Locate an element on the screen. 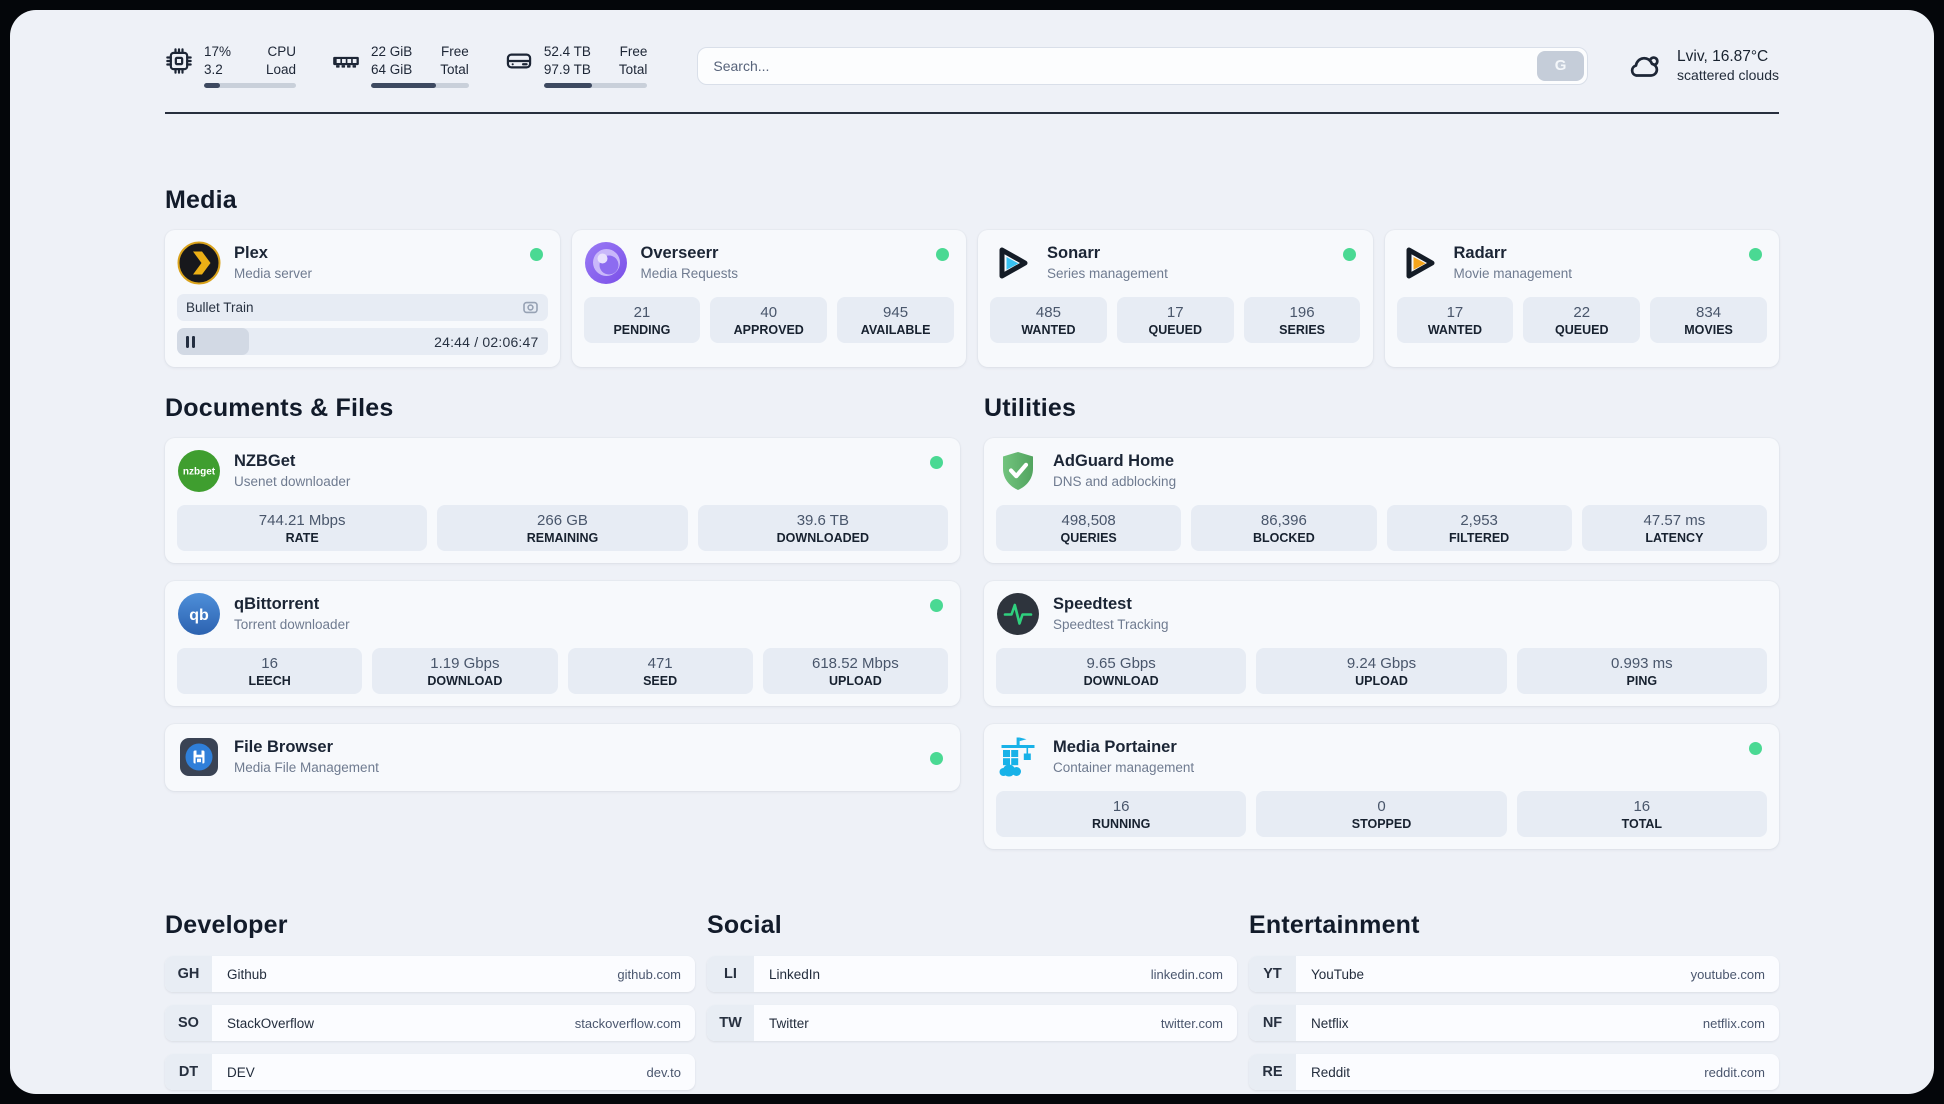 Image resolution: width=1944 pixels, height=1104 pixels. bookmark-reddit: RE Reddit reddit.com is located at coordinates (1514, 1072).